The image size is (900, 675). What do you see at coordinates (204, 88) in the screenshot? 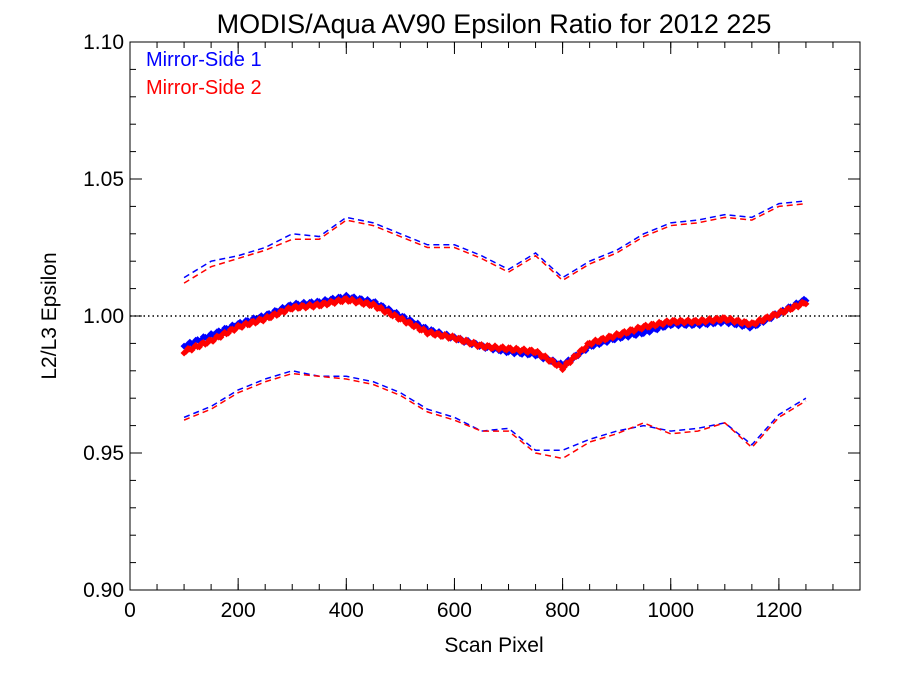
I see `legend-entry-mirror-side-2: Mirror-Side 2` at bounding box center [204, 88].